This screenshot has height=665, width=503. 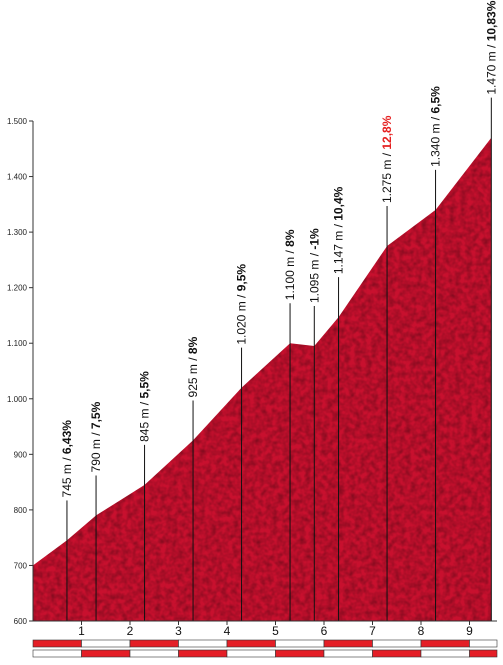 I want to click on waypoint-grade: 6,5%, so click(x=436, y=100).